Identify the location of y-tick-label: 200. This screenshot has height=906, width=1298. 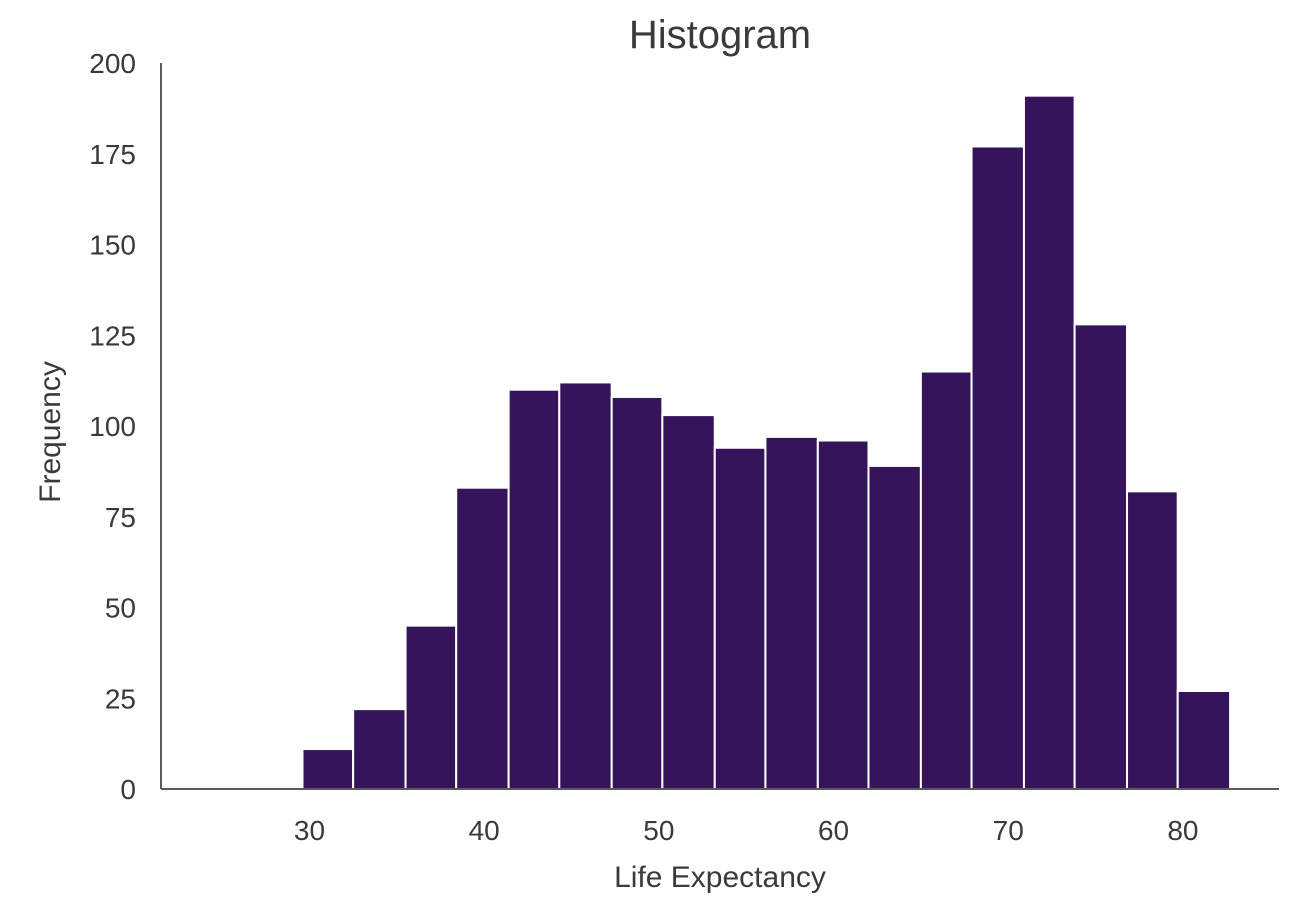
(112, 63).